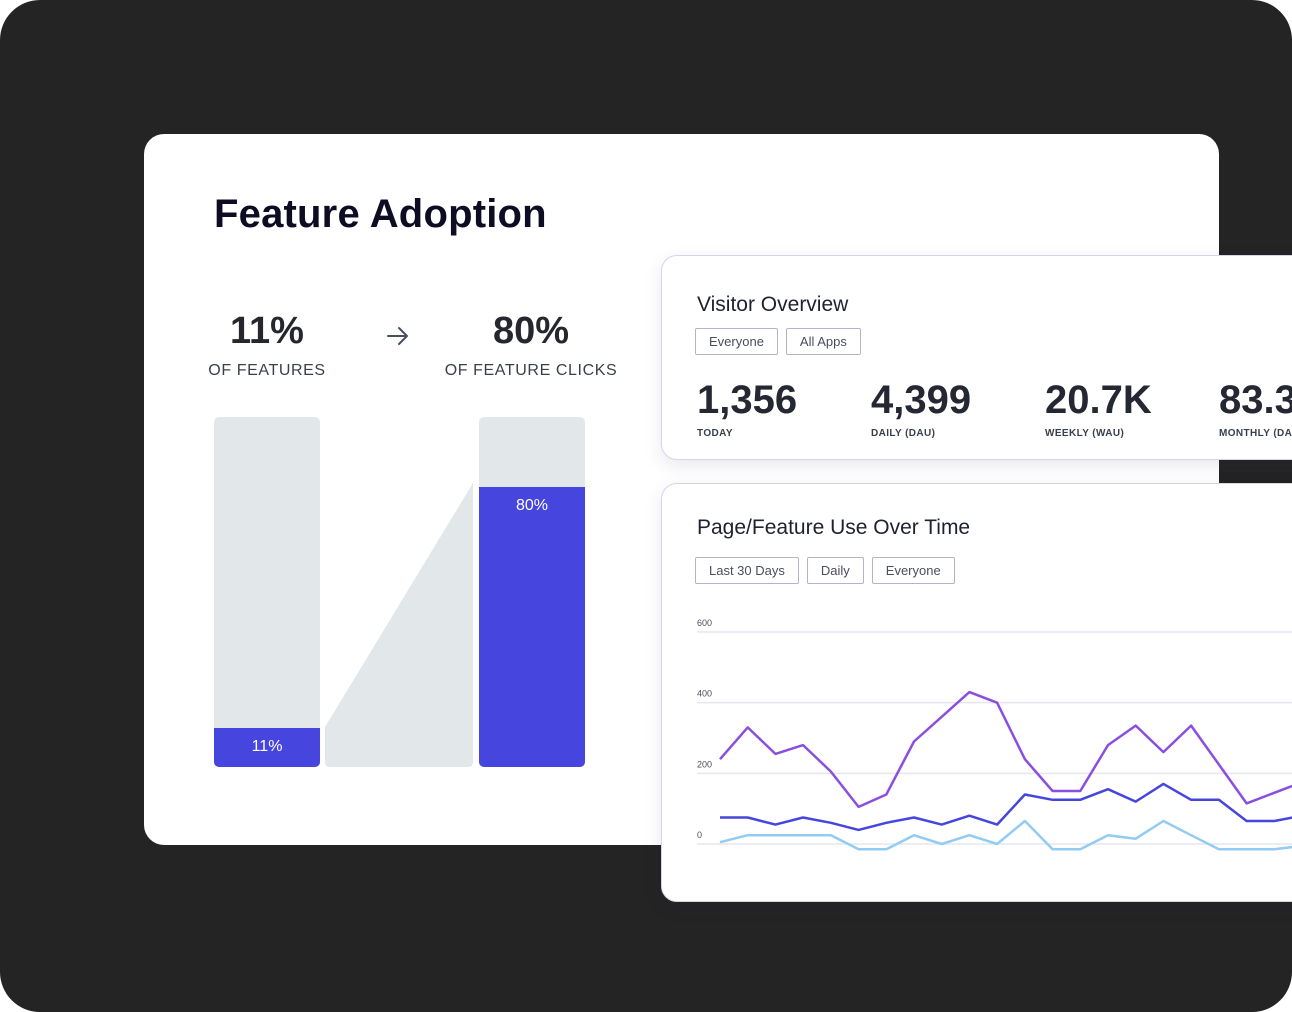  What do you see at coordinates (267, 592) in the screenshot?
I see `features-bar-track: 11%` at bounding box center [267, 592].